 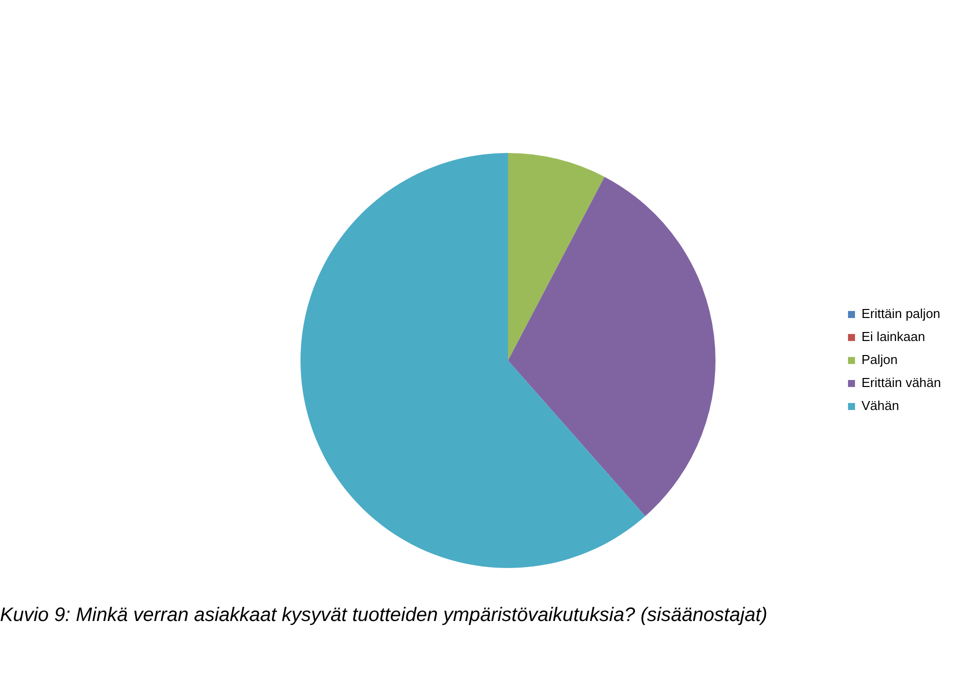 I want to click on legend-label: Erittäin paljon, so click(x=901, y=314).